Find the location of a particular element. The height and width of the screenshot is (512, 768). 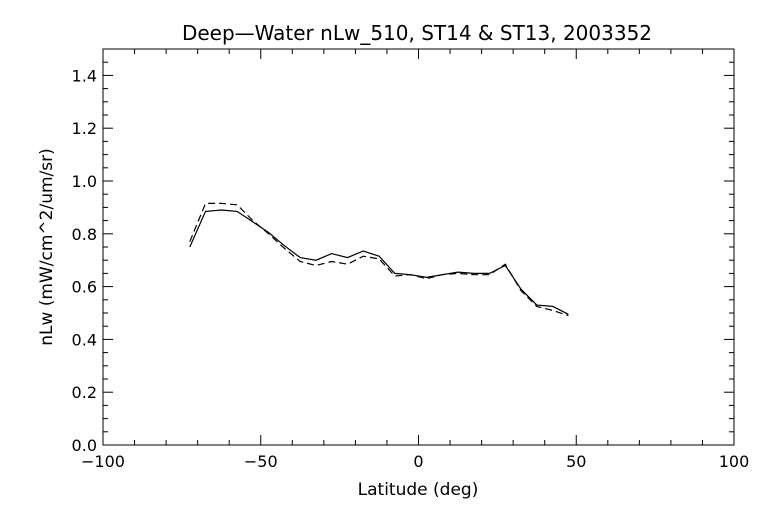

y-tick-label: 0.2 is located at coordinates (84, 392).